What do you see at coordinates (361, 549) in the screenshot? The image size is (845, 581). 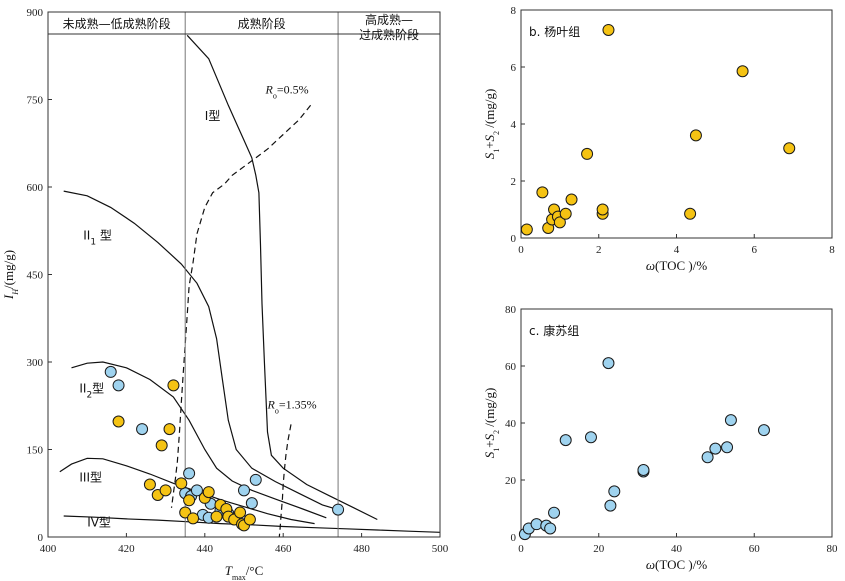 I see `x-tick-label: 480` at bounding box center [361, 549].